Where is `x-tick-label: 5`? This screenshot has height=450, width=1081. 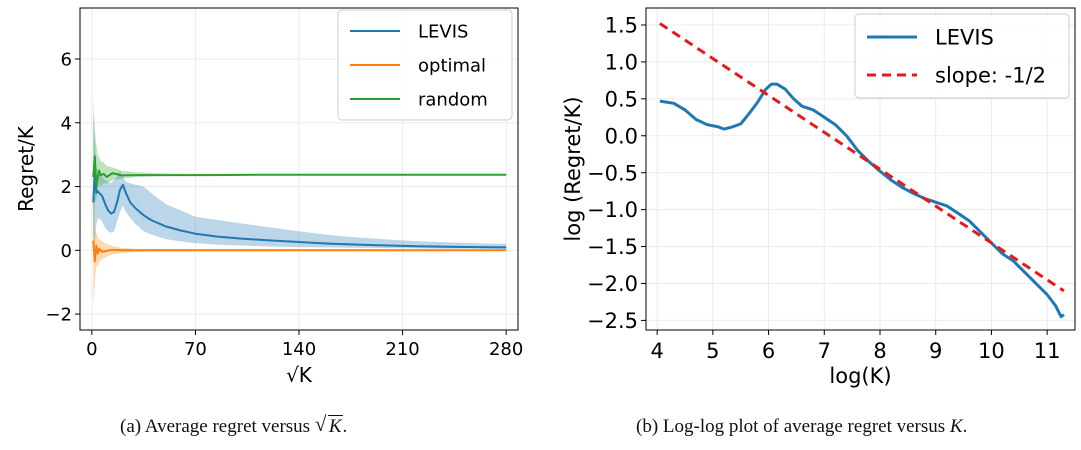 x-tick-label: 5 is located at coordinates (712, 351).